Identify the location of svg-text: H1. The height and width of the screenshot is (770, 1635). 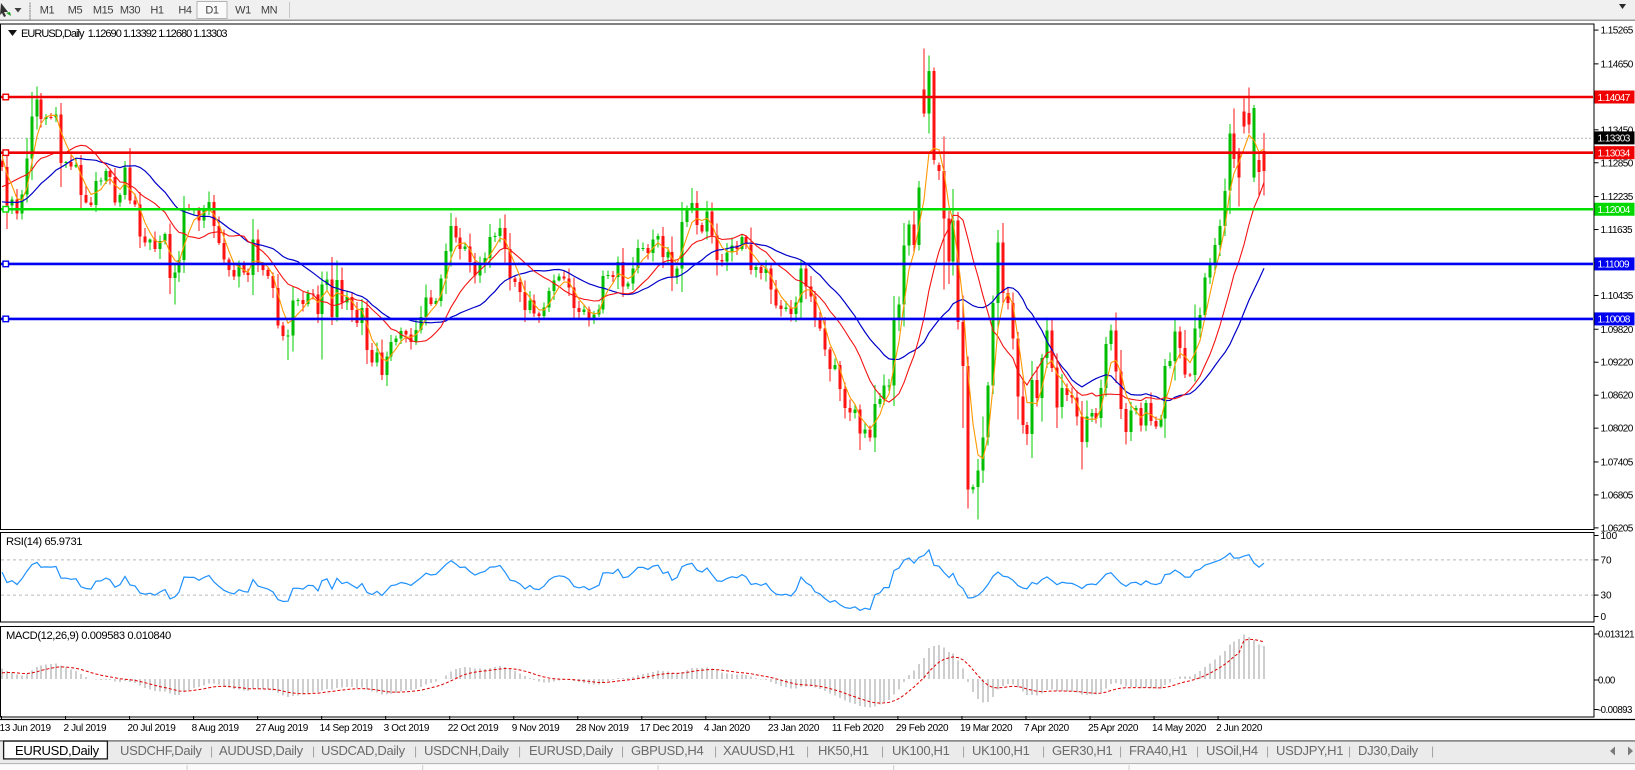
(157, 11).